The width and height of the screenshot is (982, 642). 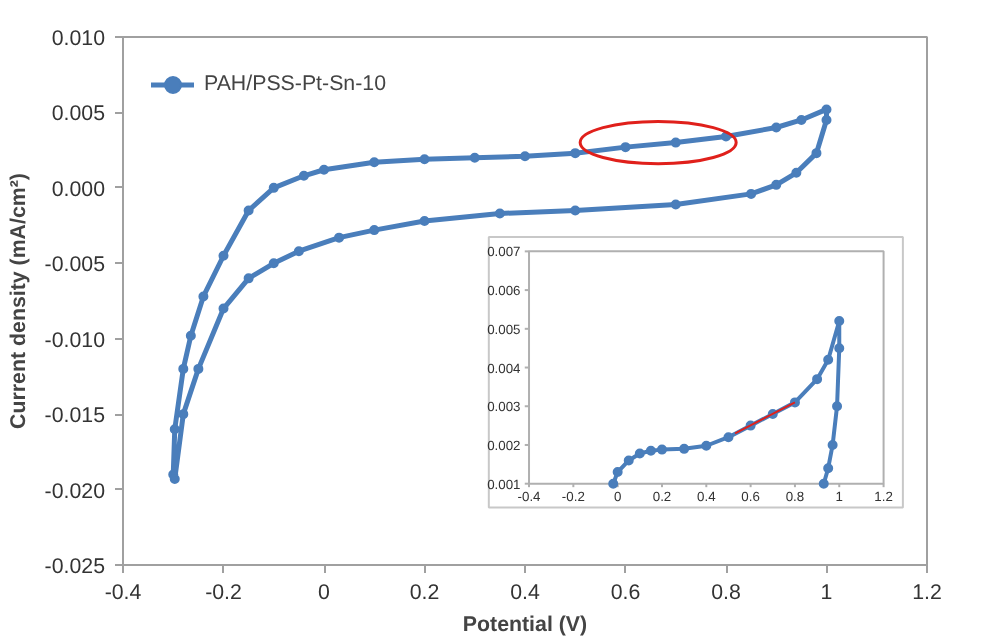 I want to click on y-tick-label: -0.020, so click(x=75, y=491).